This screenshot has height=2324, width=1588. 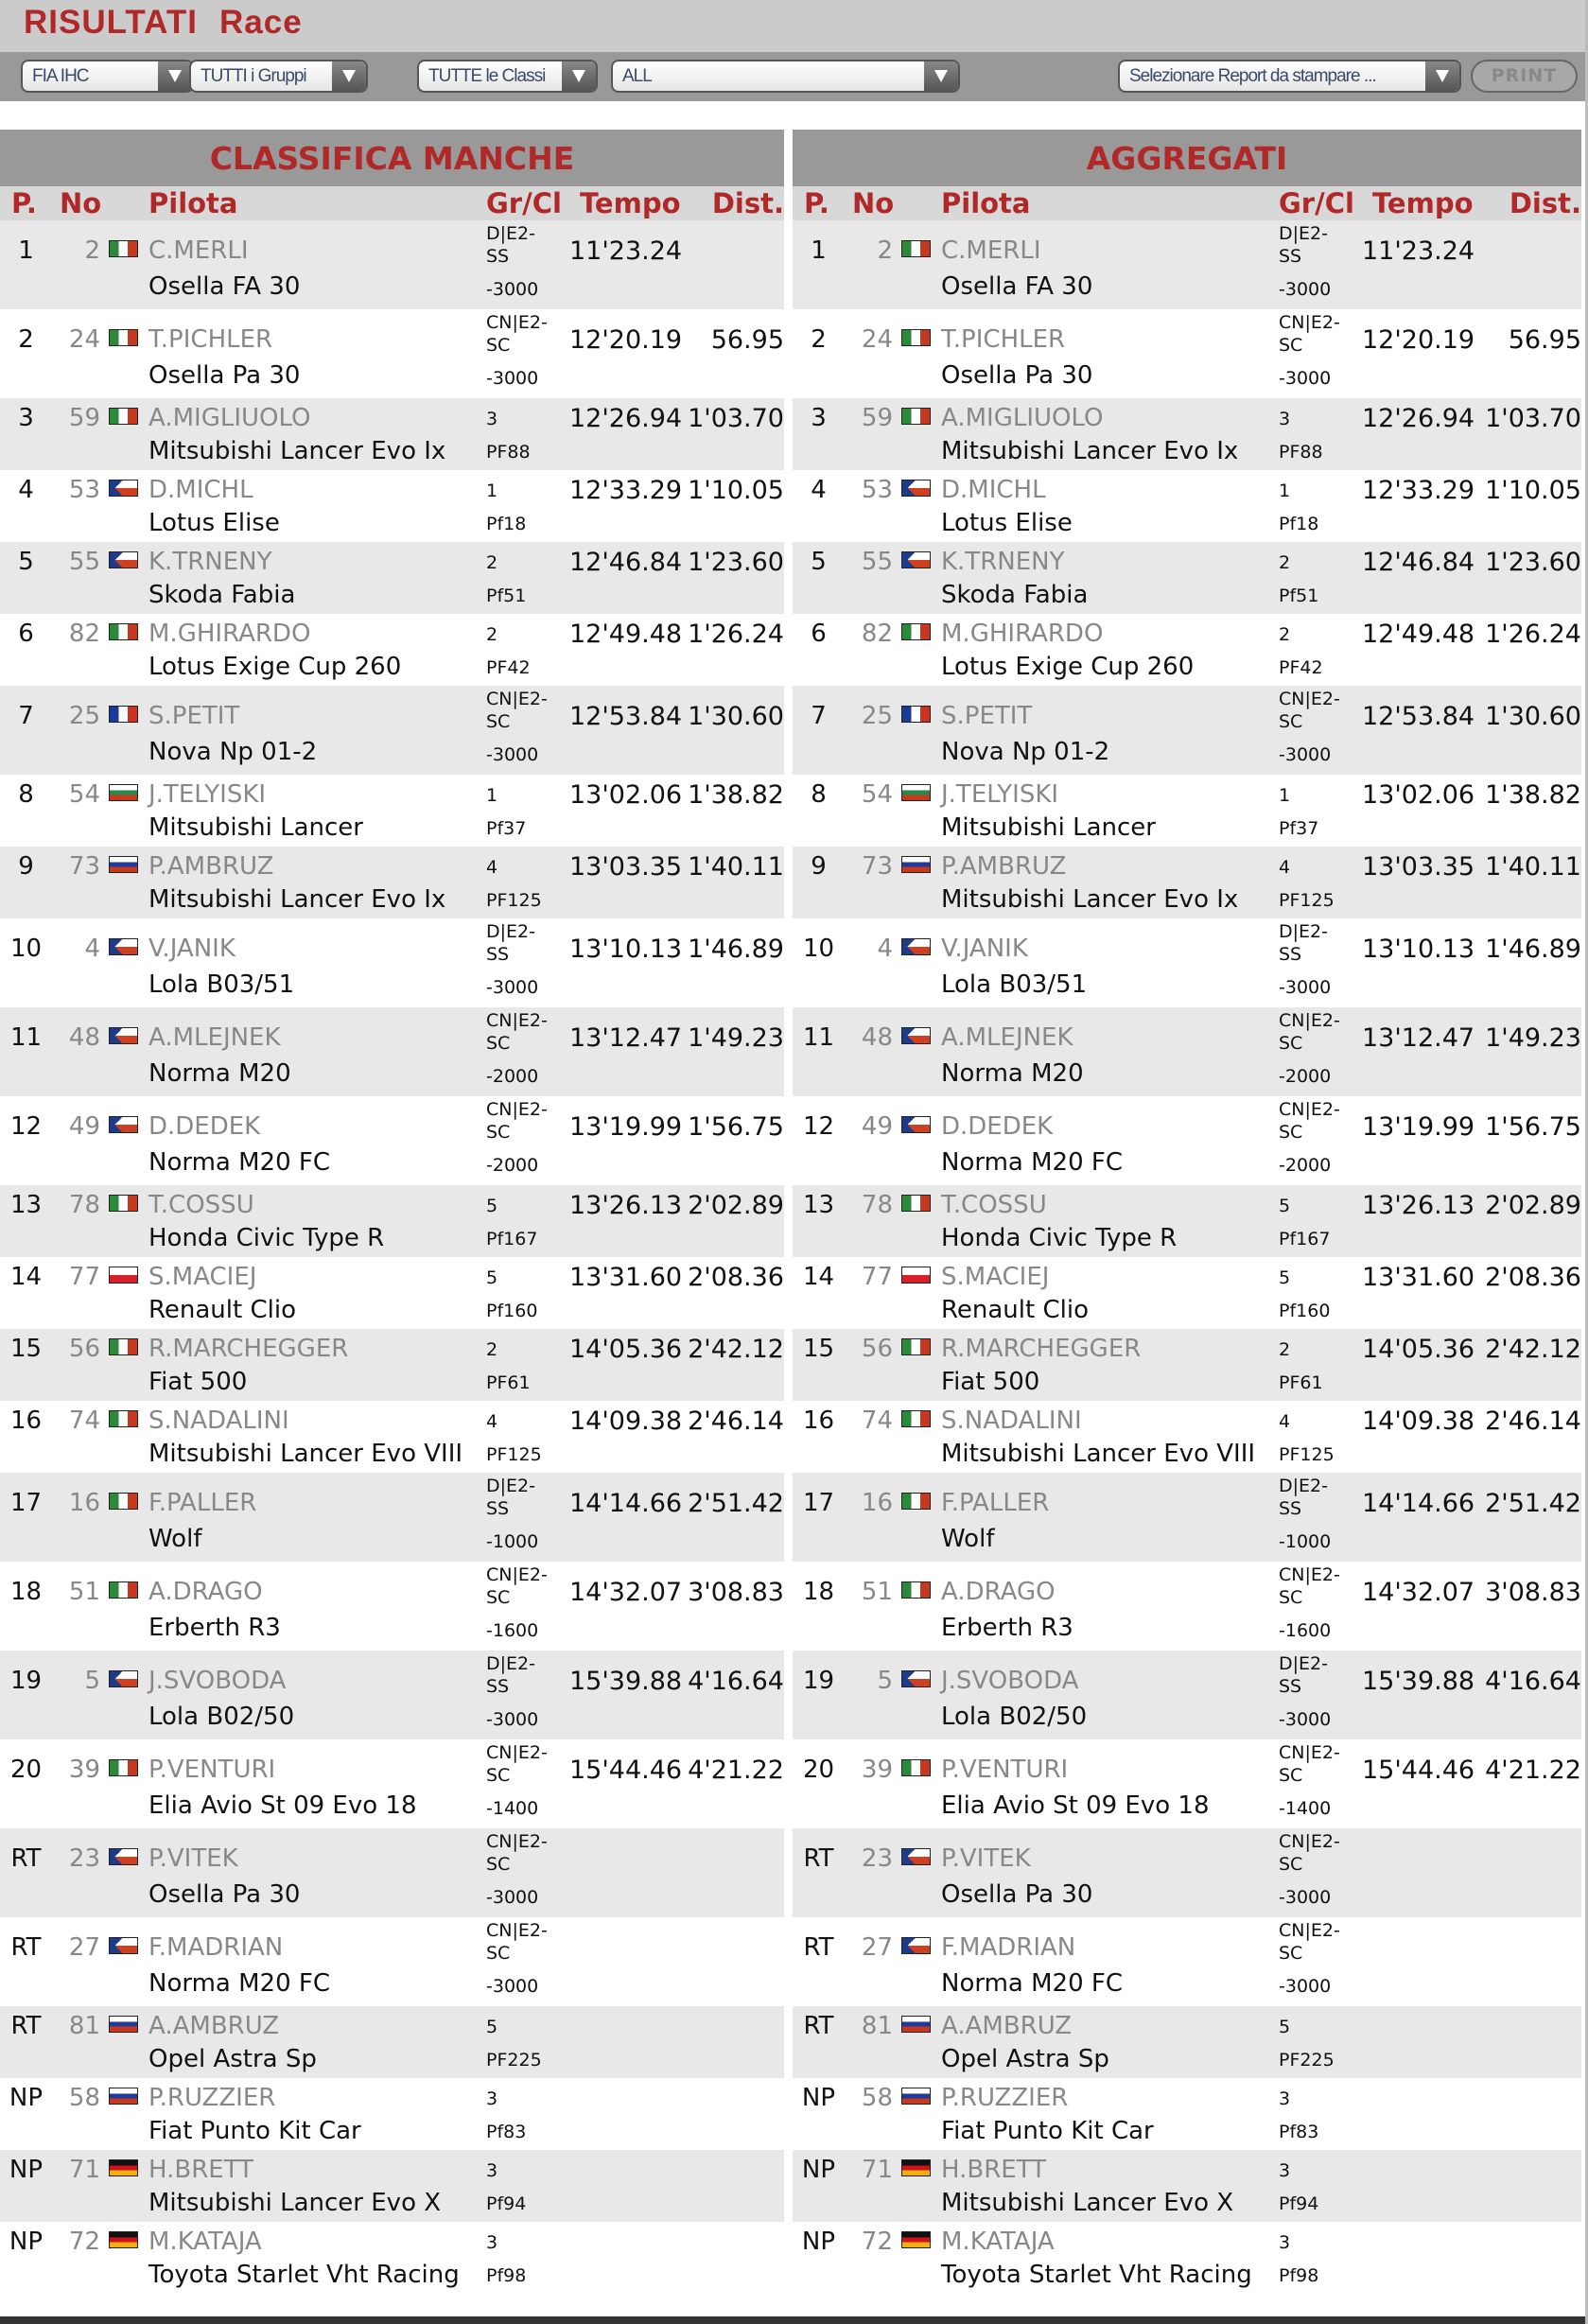 What do you see at coordinates (786, 76) in the screenshot?
I see `filter-select: ALL` at bounding box center [786, 76].